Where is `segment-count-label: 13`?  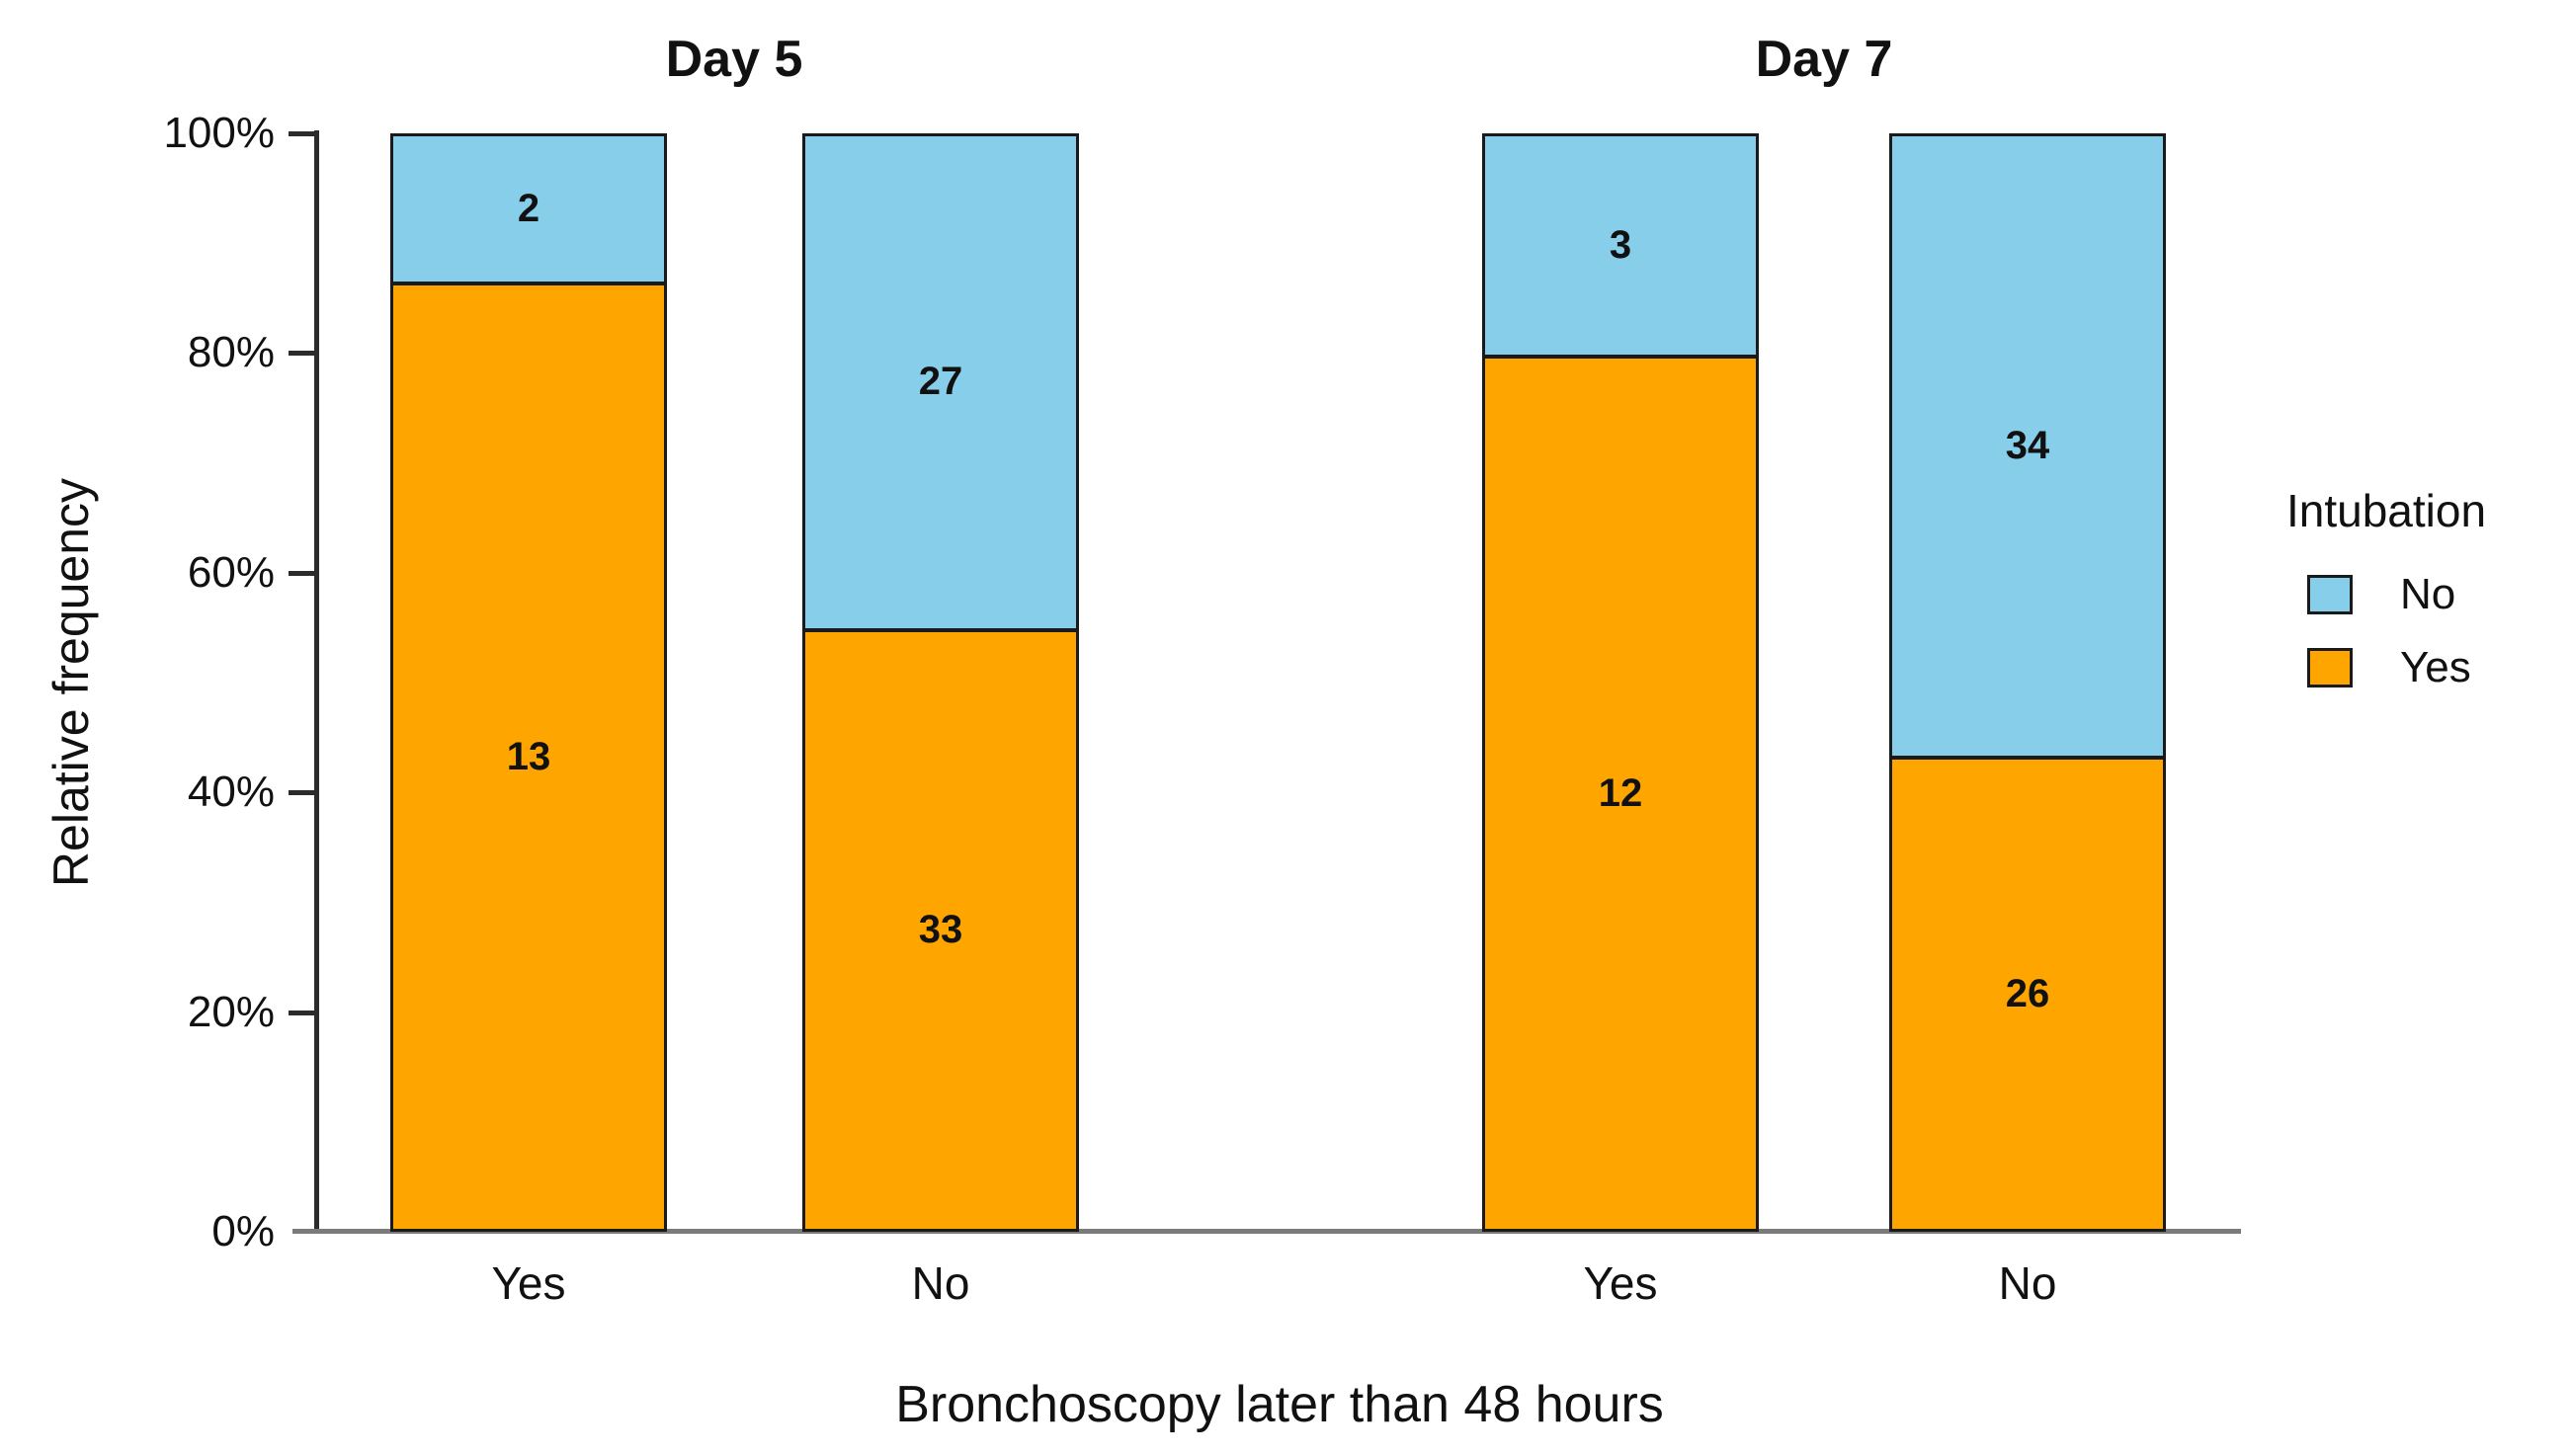 segment-count-label: 13 is located at coordinates (528, 757).